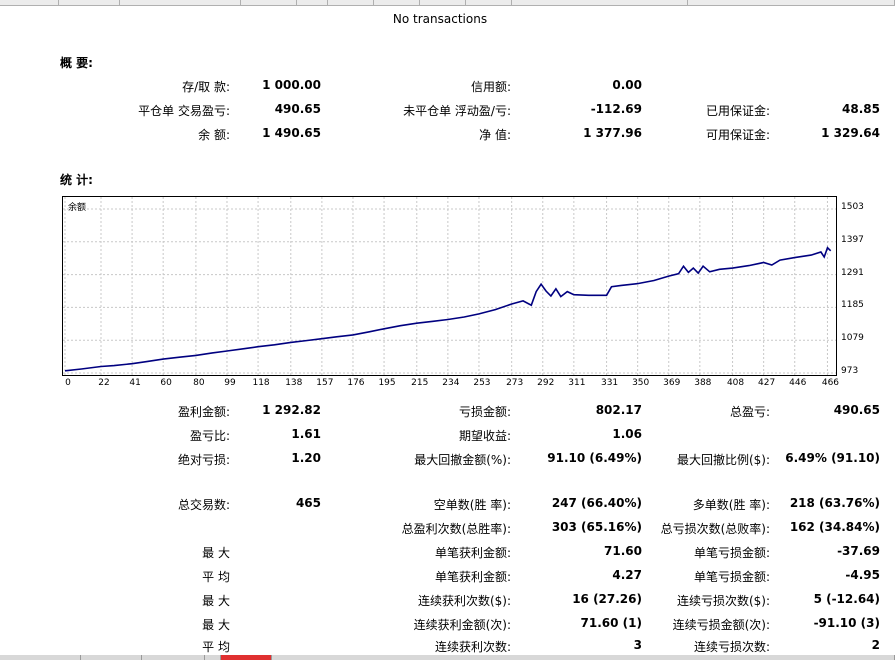 The height and width of the screenshot is (660, 895). What do you see at coordinates (209, 436) in the screenshot?
I see `stat-label: 盈亏比:` at bounding box center [209, 436].